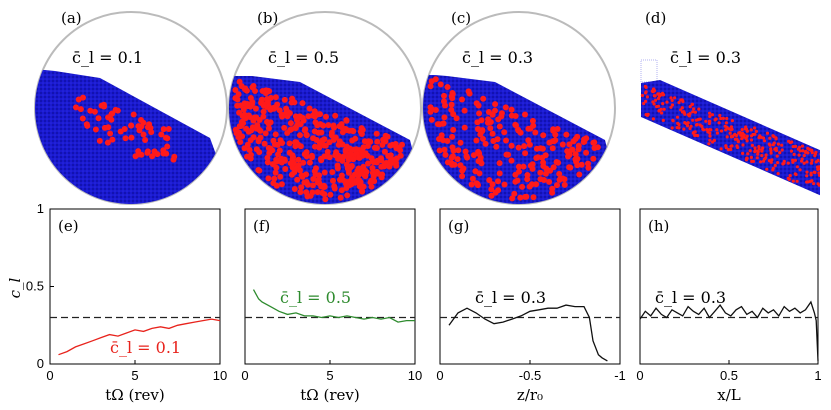 The height and width of the screenshot is (410, 831). Describe the element at coordinates (639, 375) in the screenshot. I see `x-tick-label: 0` at that location.